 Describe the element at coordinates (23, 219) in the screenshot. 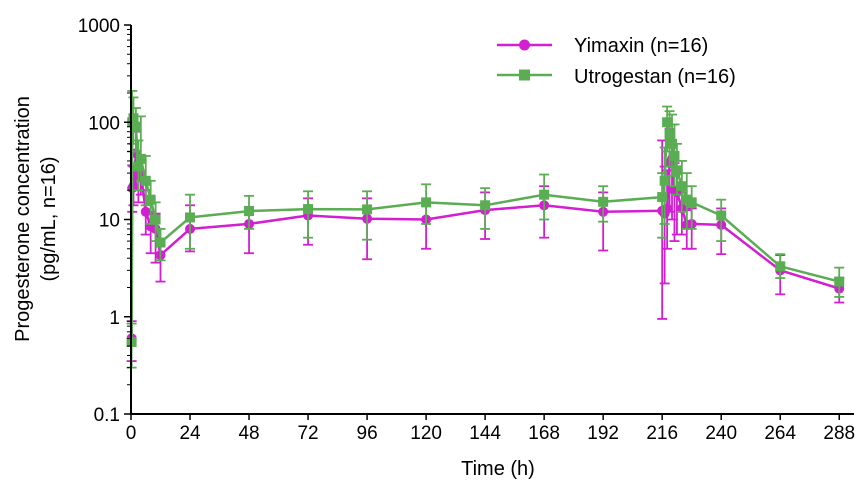

I see `y-axis-title-line1: Progesterone concentration` at that location.